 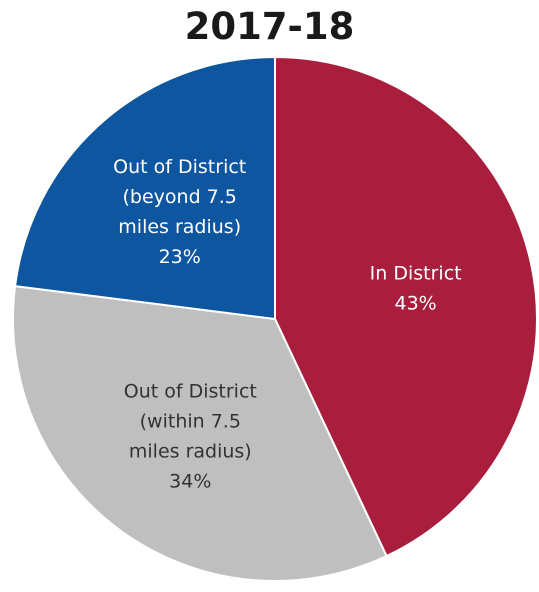 What do you see at coordinates (416, 289) in the screenshot?
I see `pie-slice-label: In District 43%` at bounding box center [416, 289].